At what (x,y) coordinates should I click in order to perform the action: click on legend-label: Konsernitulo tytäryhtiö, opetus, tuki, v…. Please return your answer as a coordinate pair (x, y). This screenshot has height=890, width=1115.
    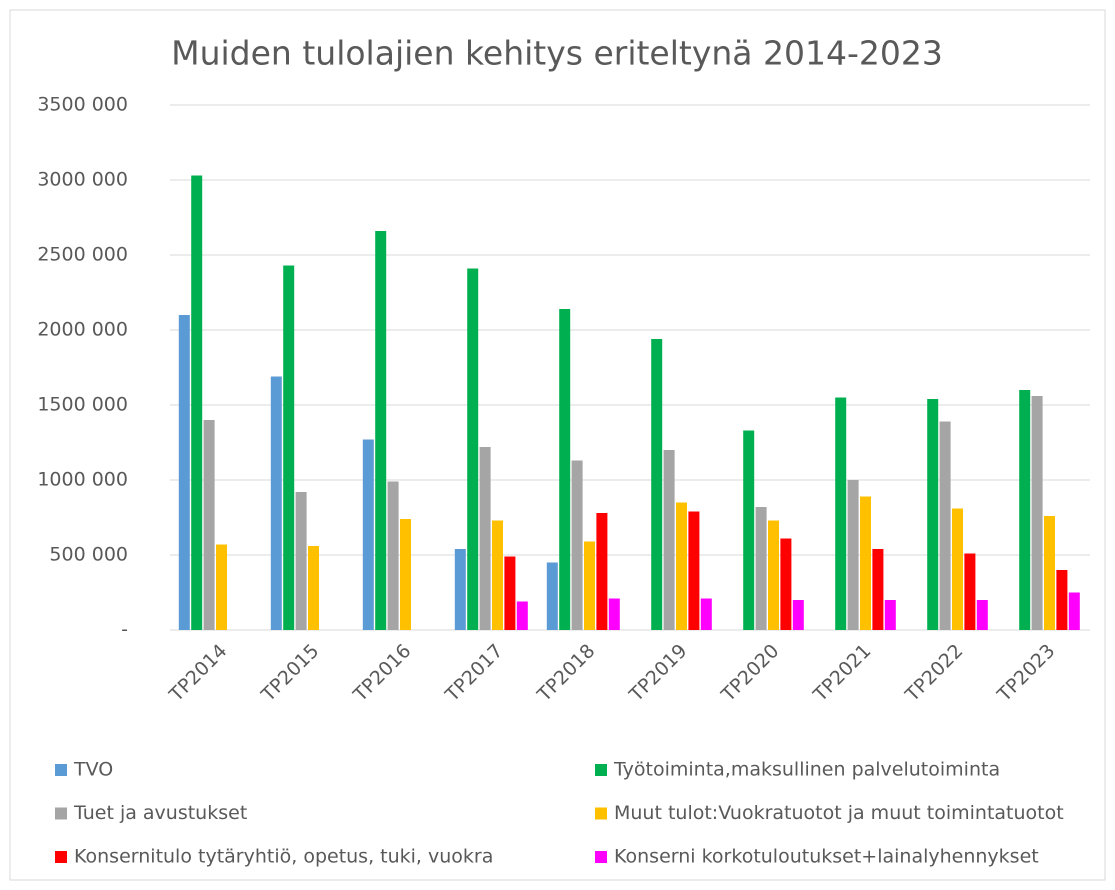
    Looking at the image, I should click on (283, 857).